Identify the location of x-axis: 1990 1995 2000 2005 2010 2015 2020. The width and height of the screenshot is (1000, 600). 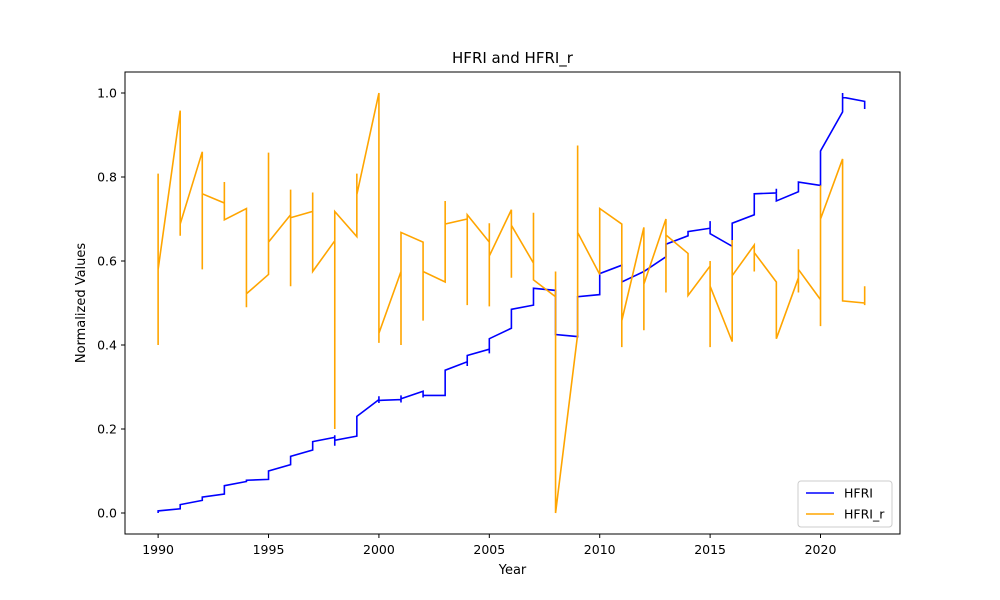
(489, 545).